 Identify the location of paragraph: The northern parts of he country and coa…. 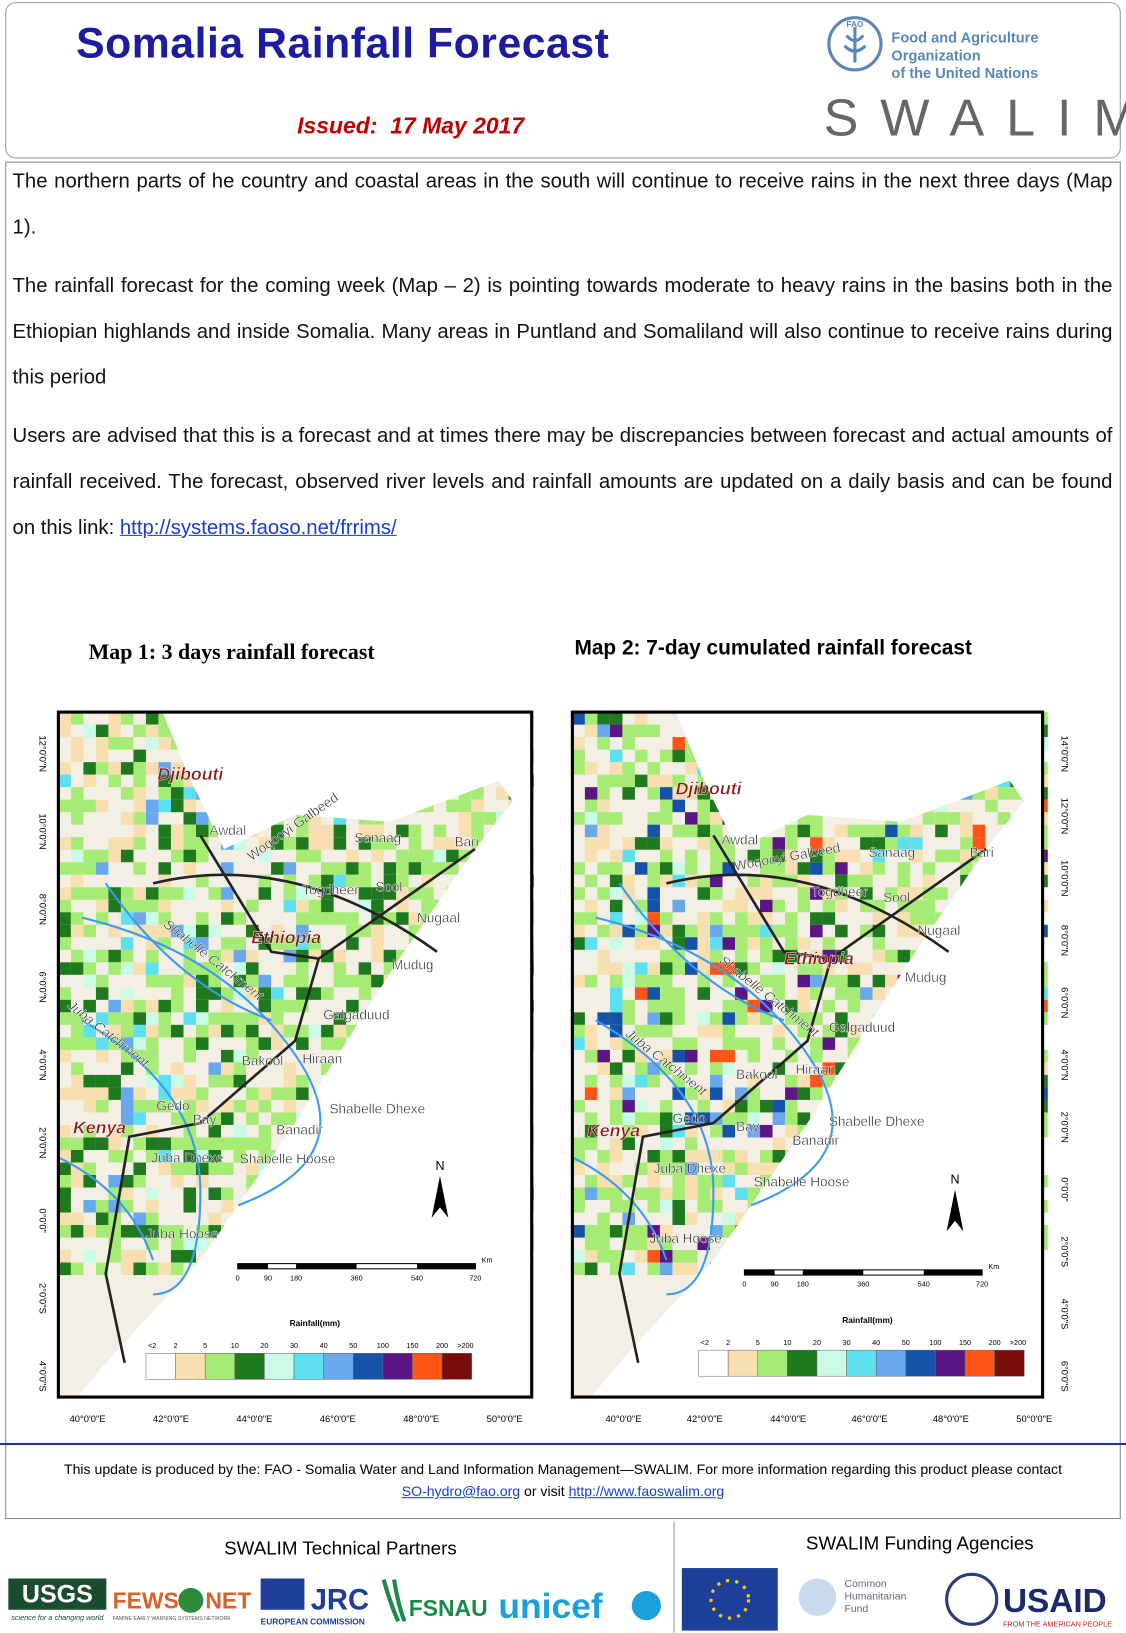
(562, 204).